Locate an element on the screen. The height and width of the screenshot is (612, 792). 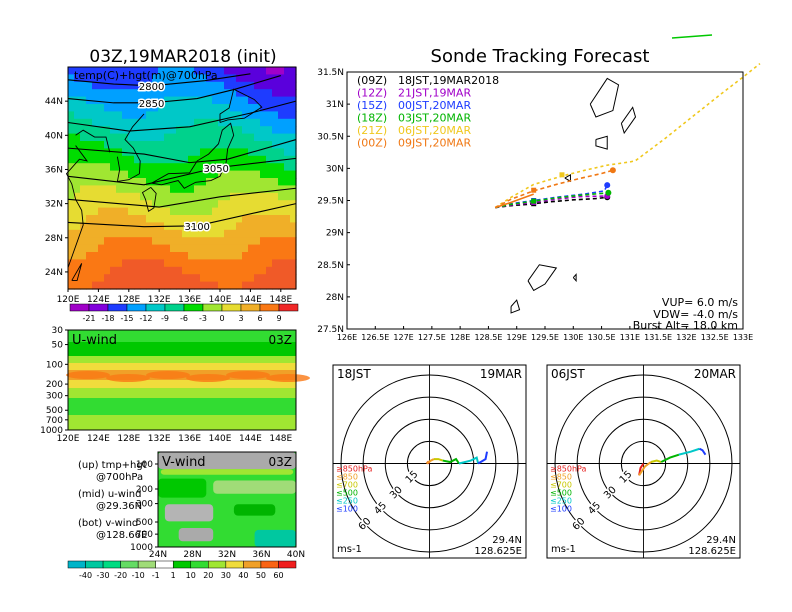
tracking-legend-entry: (18Z) 03JST,20MAR is located at coordinates (414, 118).